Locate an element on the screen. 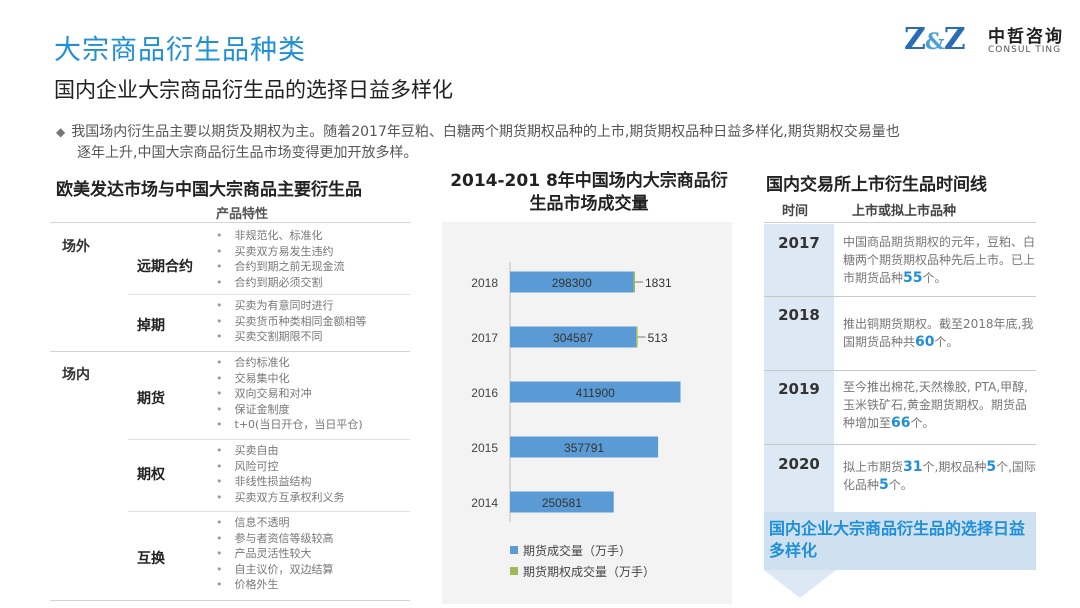 The height and width of the screenshot is (608, 1080). list-item: 合约标准化 is located at coordinates (291, 363).